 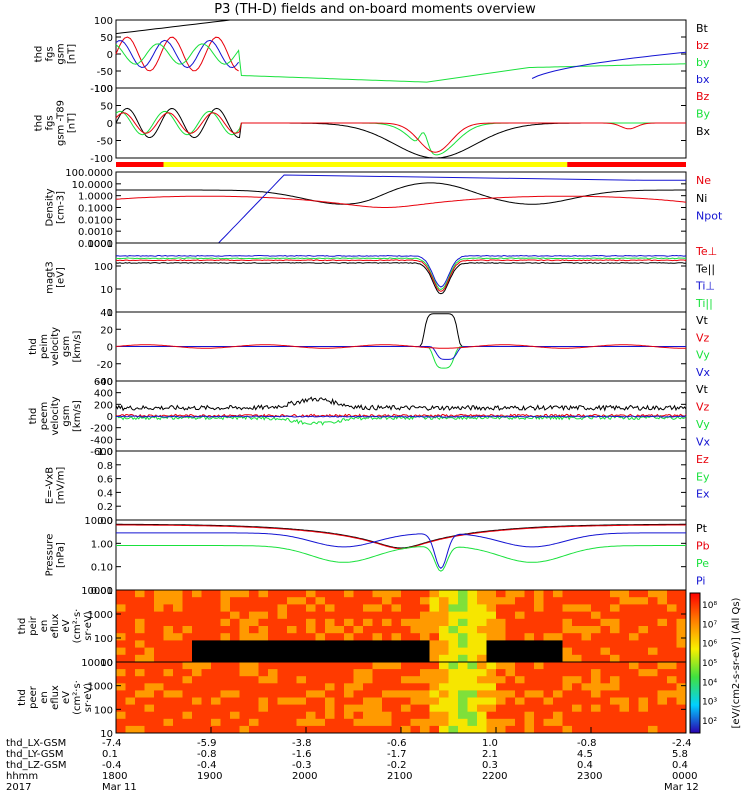 I want to click on y-axis-label: thd, so click(x=22, y=697).